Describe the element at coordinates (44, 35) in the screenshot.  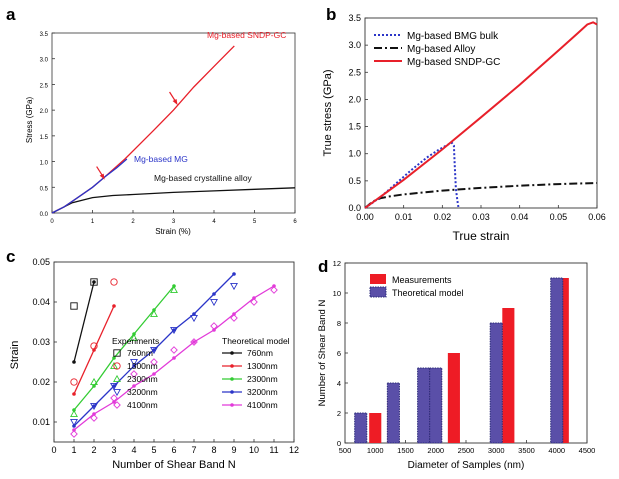
I see `y-tick-label: 3.5` at that location.